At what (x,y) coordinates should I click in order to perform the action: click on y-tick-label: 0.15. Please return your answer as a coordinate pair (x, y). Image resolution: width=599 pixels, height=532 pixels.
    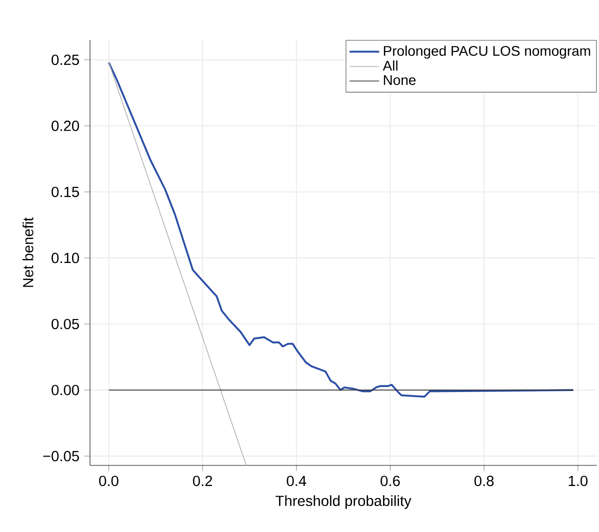
    Looking at the image, I should click on (65, 192).